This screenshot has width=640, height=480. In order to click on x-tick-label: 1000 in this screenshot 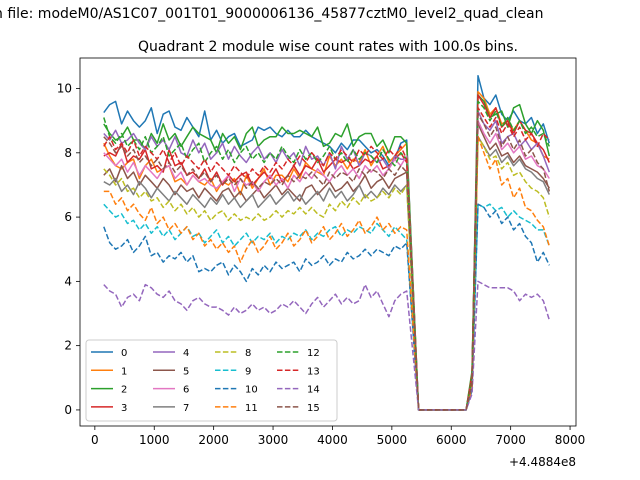, I will do `click(154, 440)`.